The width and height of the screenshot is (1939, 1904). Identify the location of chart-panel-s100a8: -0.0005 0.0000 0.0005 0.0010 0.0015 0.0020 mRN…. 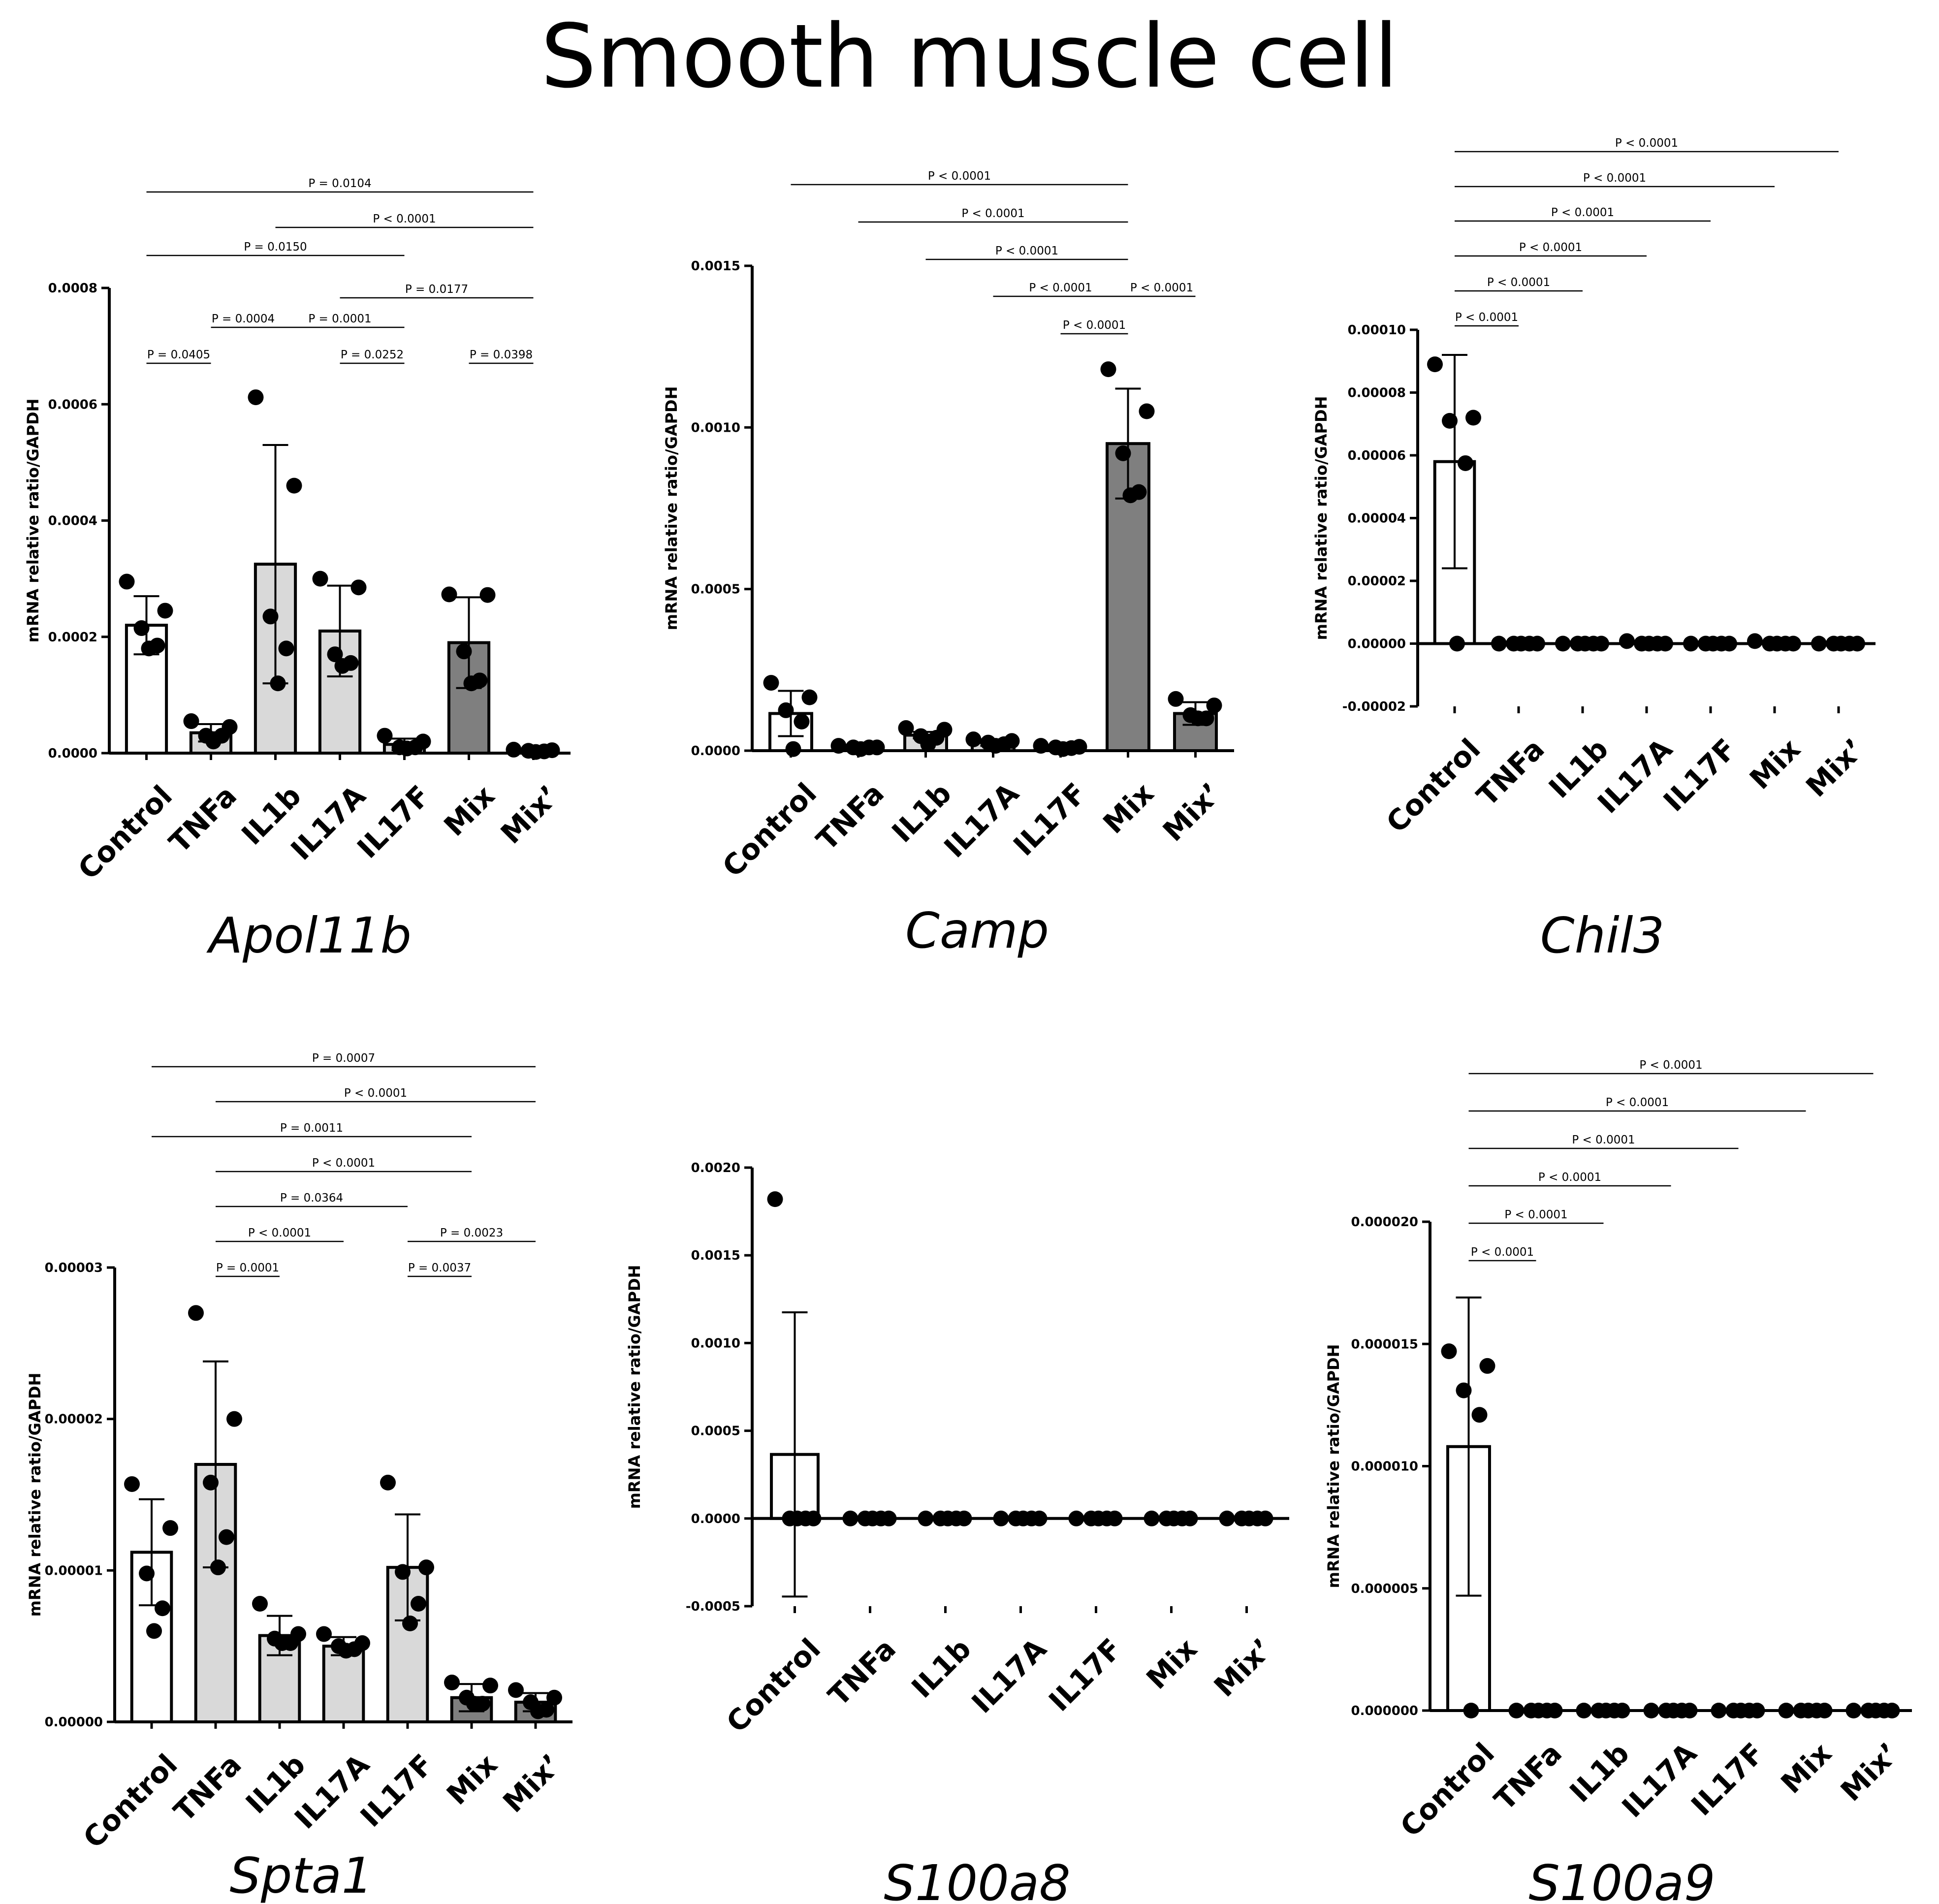
(957, 1532).